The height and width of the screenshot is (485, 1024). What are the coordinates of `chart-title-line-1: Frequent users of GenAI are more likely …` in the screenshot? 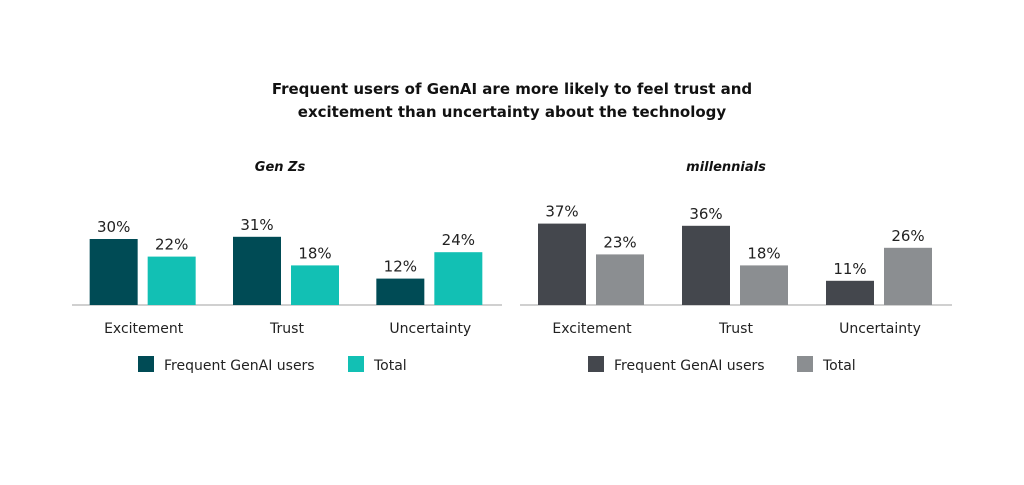 It's located at (512, 89).